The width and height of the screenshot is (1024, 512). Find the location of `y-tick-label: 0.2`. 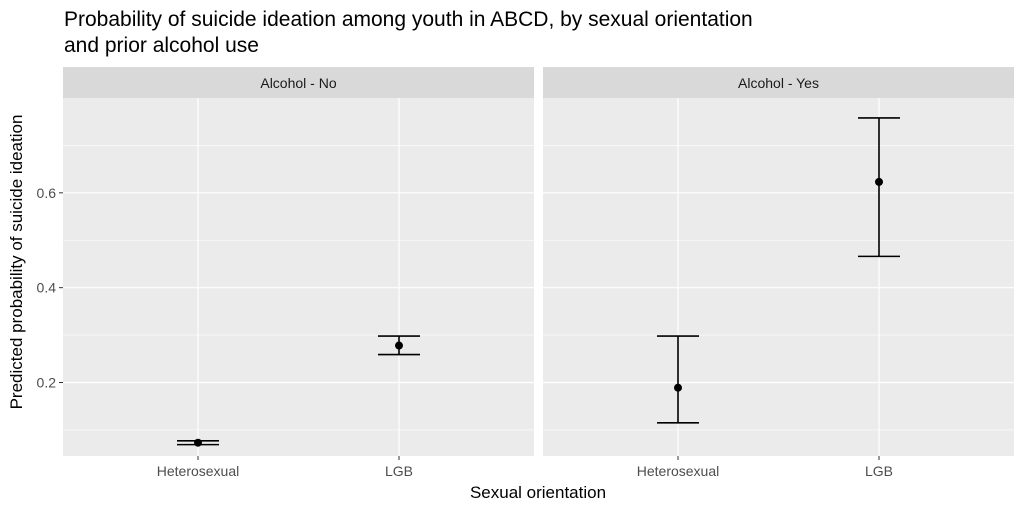

y-tick-label: 0.2 is located at coordinates (47, 383).